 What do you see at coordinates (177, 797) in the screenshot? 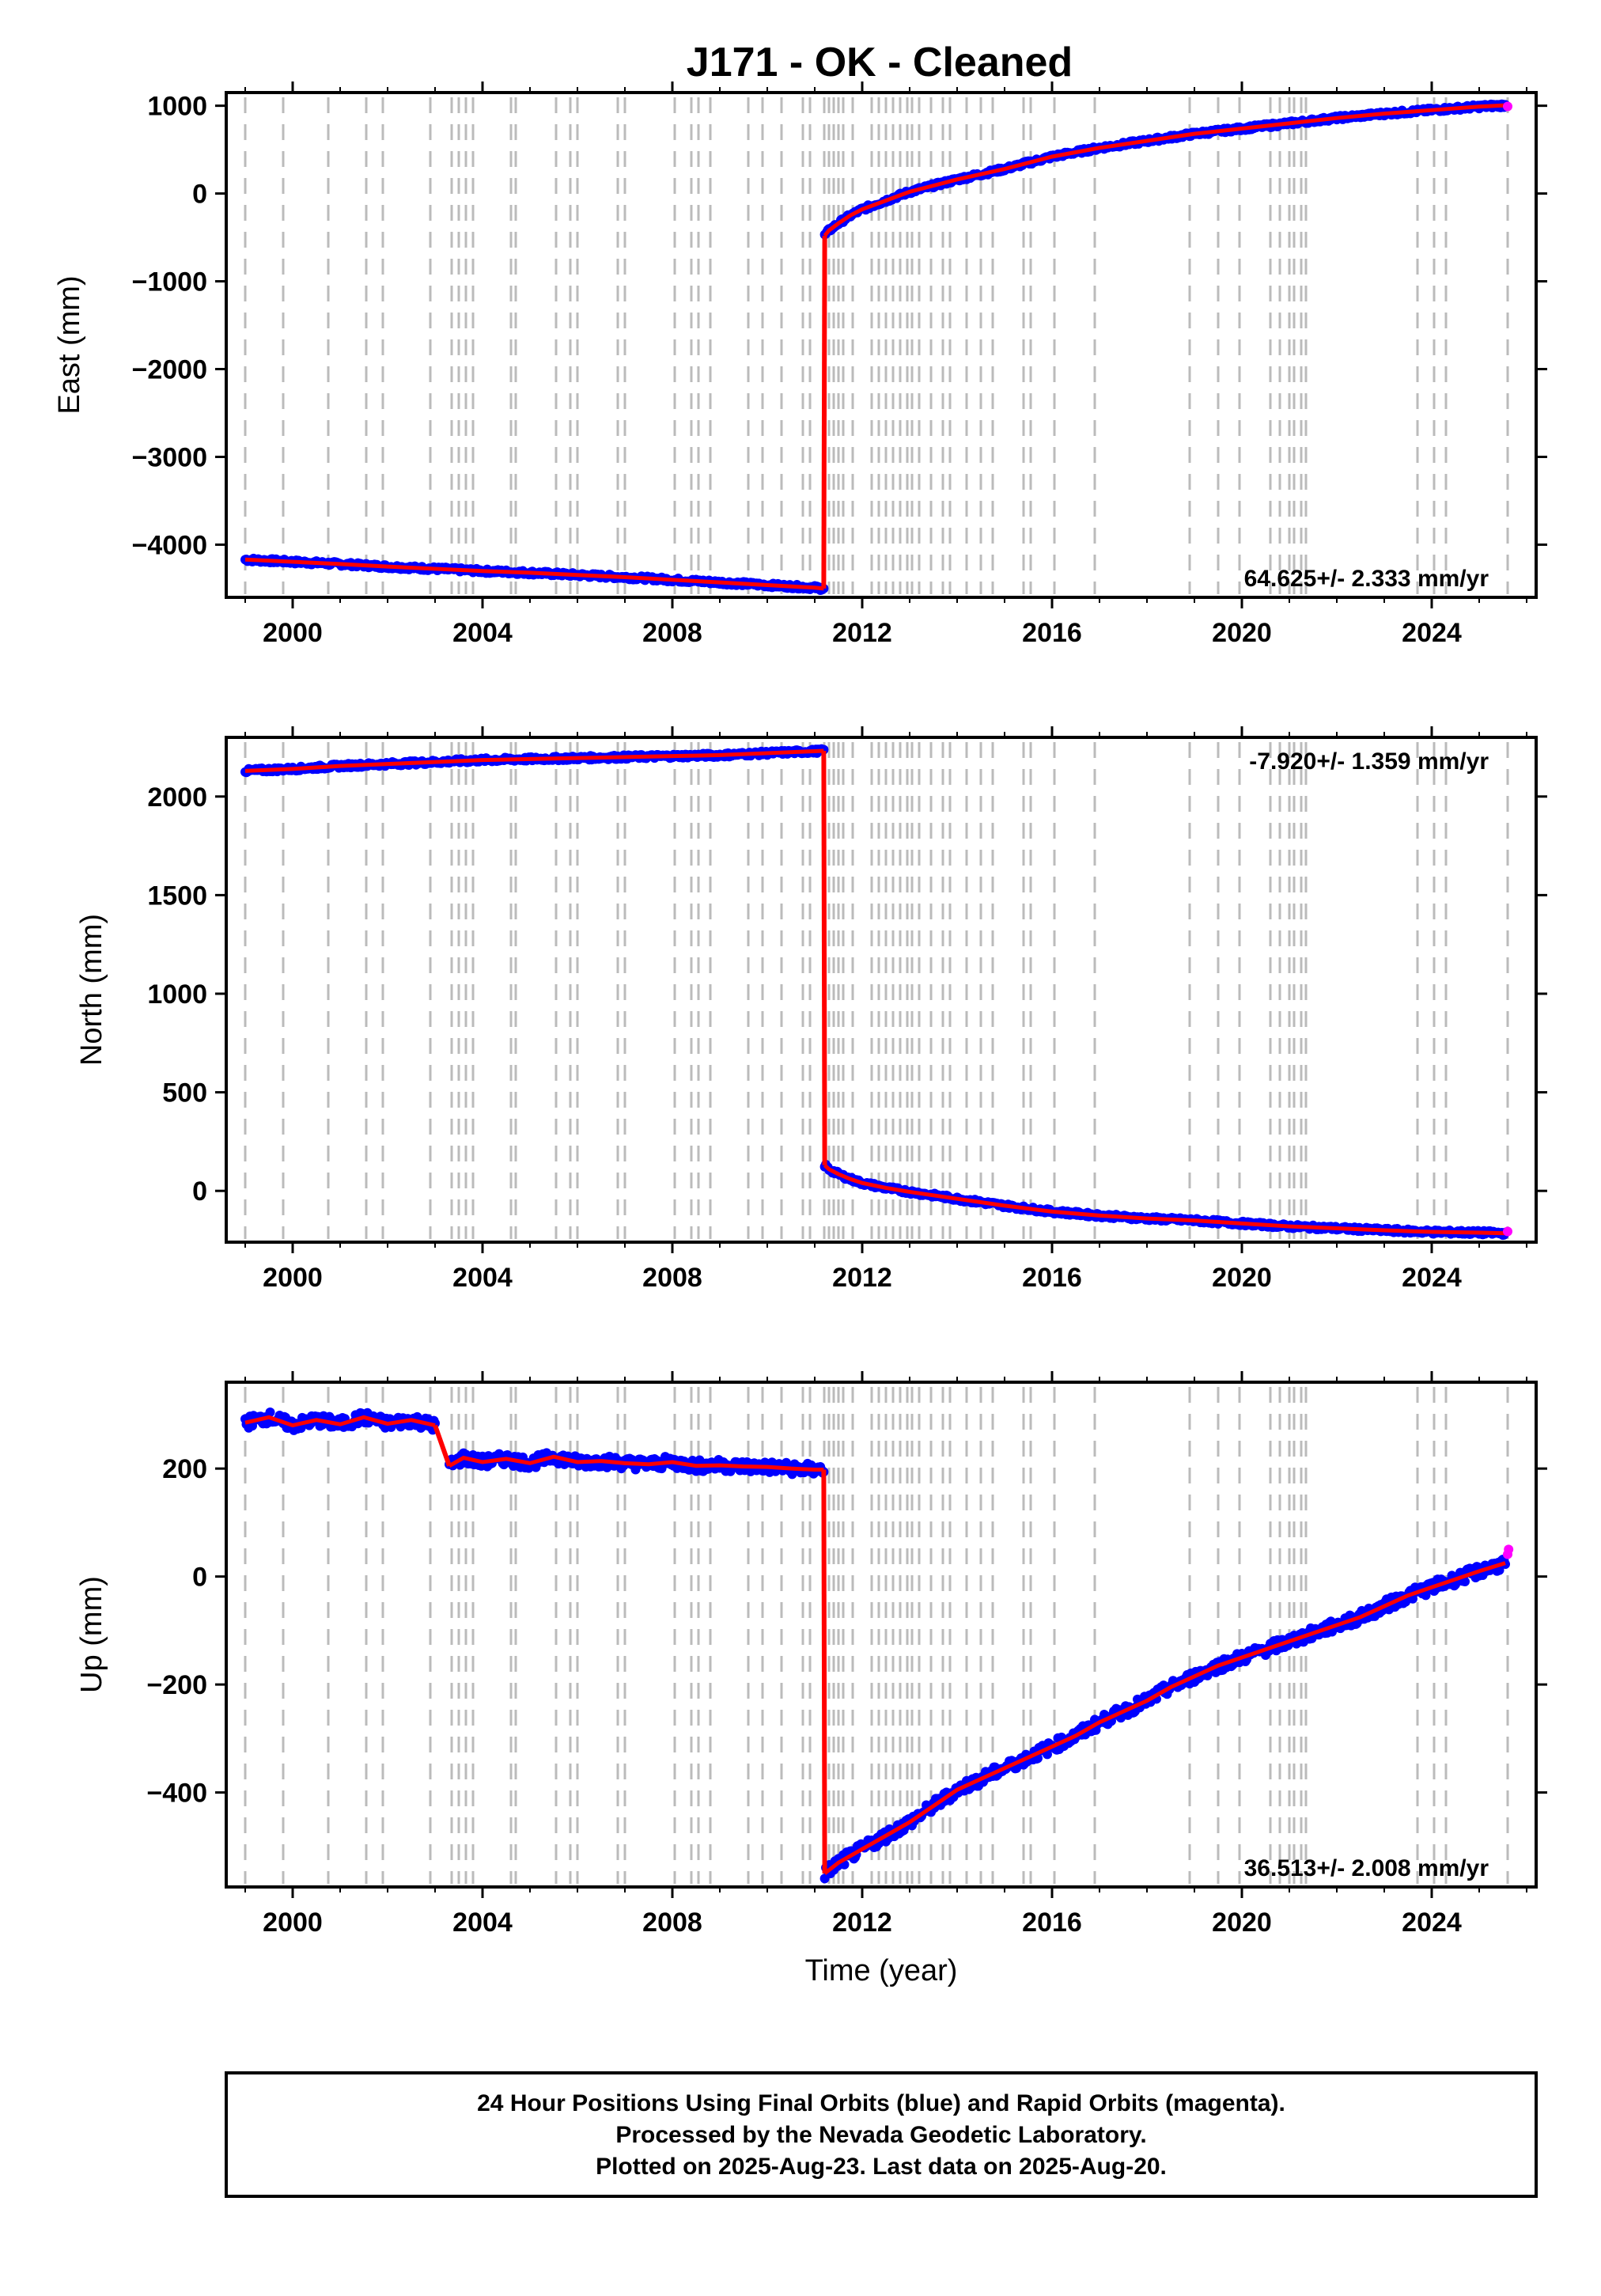
I see `north-y-tick-label: 2000` at bounding box center [177, 797].